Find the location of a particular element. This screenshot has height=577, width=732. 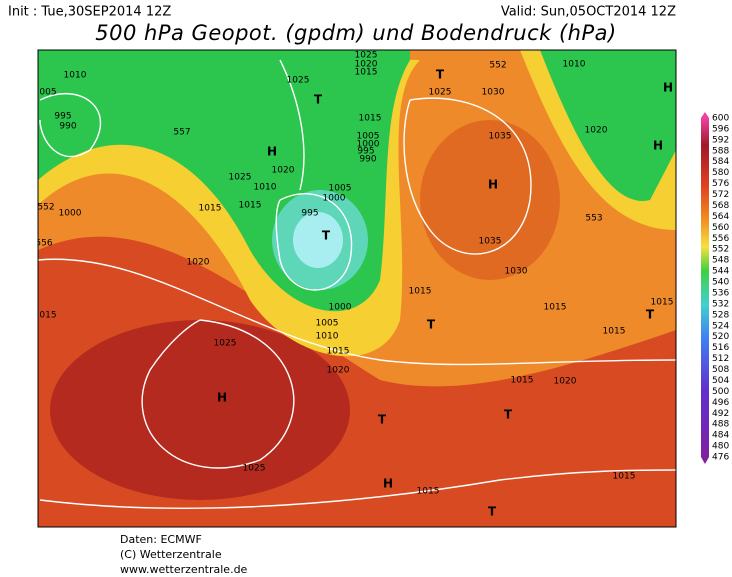

green-zone-east is located at coordinates (608, 125).